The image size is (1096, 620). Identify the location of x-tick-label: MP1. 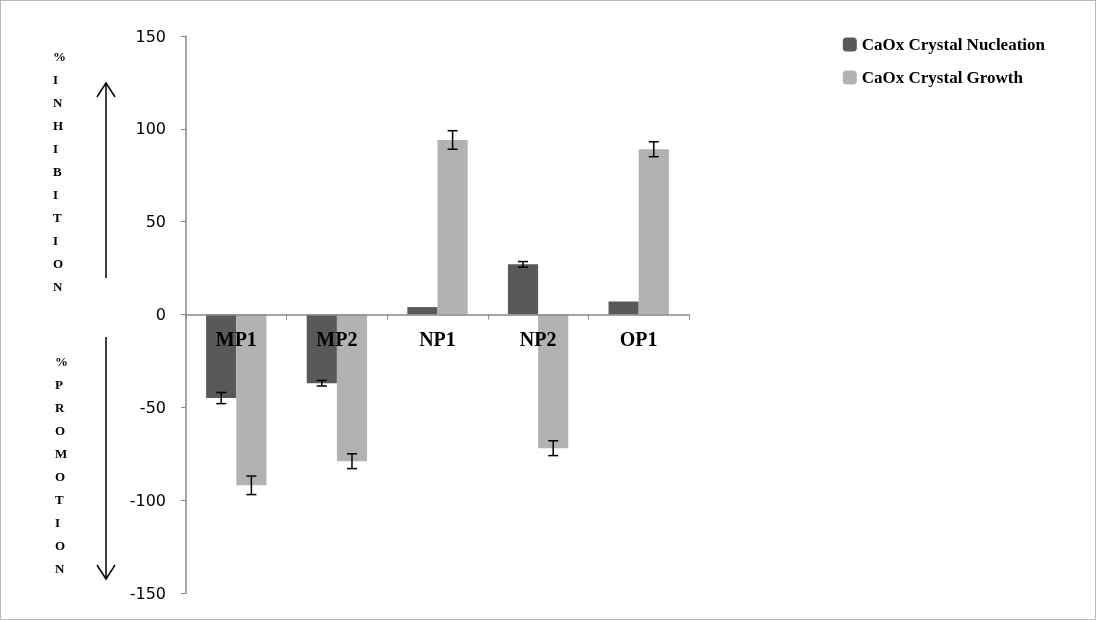
(236, 338).